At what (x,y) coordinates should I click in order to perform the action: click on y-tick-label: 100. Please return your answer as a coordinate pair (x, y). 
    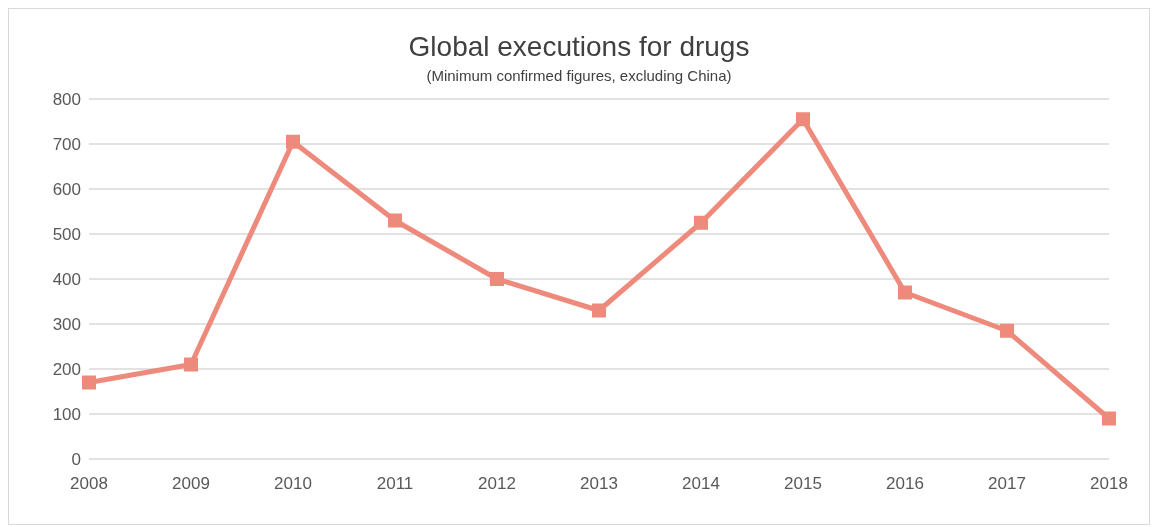
    Looking at the image, I should click on (66, 415).